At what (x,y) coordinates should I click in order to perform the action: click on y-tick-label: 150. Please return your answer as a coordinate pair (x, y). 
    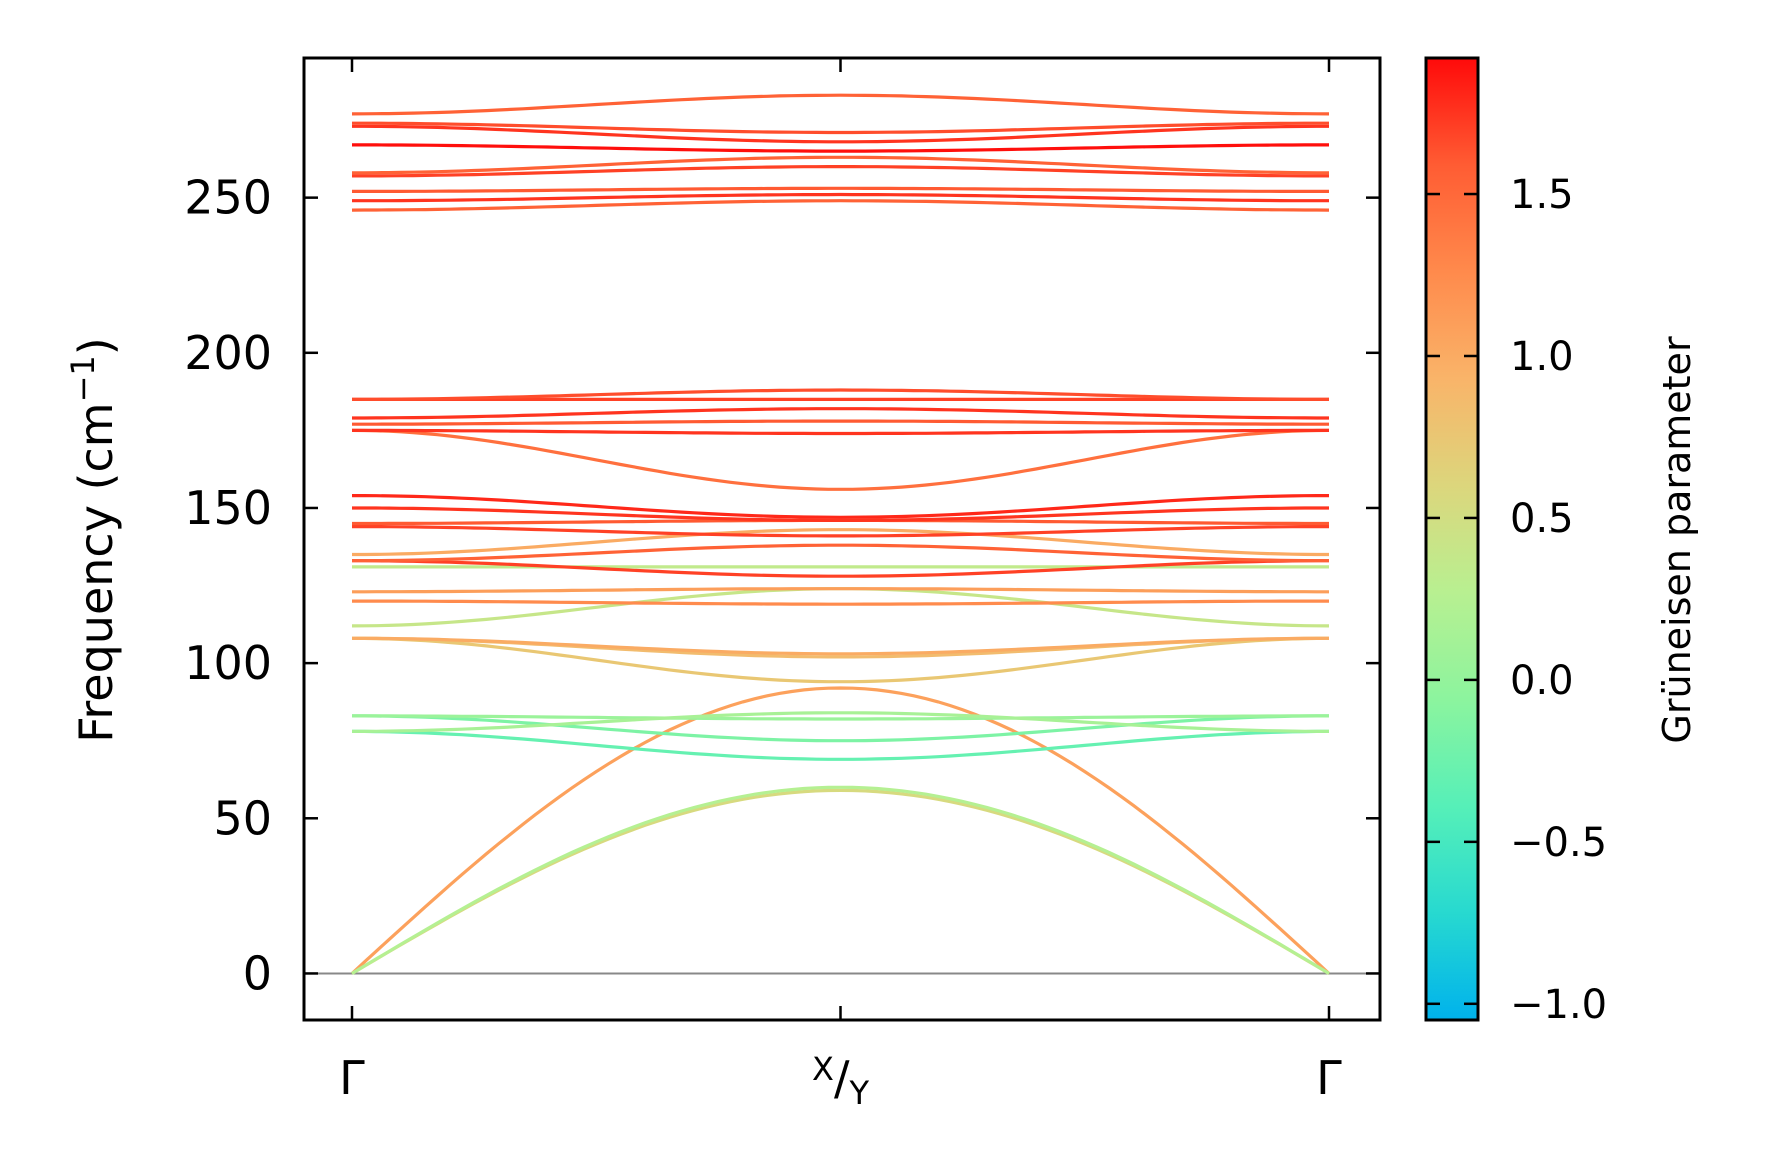
    Looking at the image, I should click on (228, 508).